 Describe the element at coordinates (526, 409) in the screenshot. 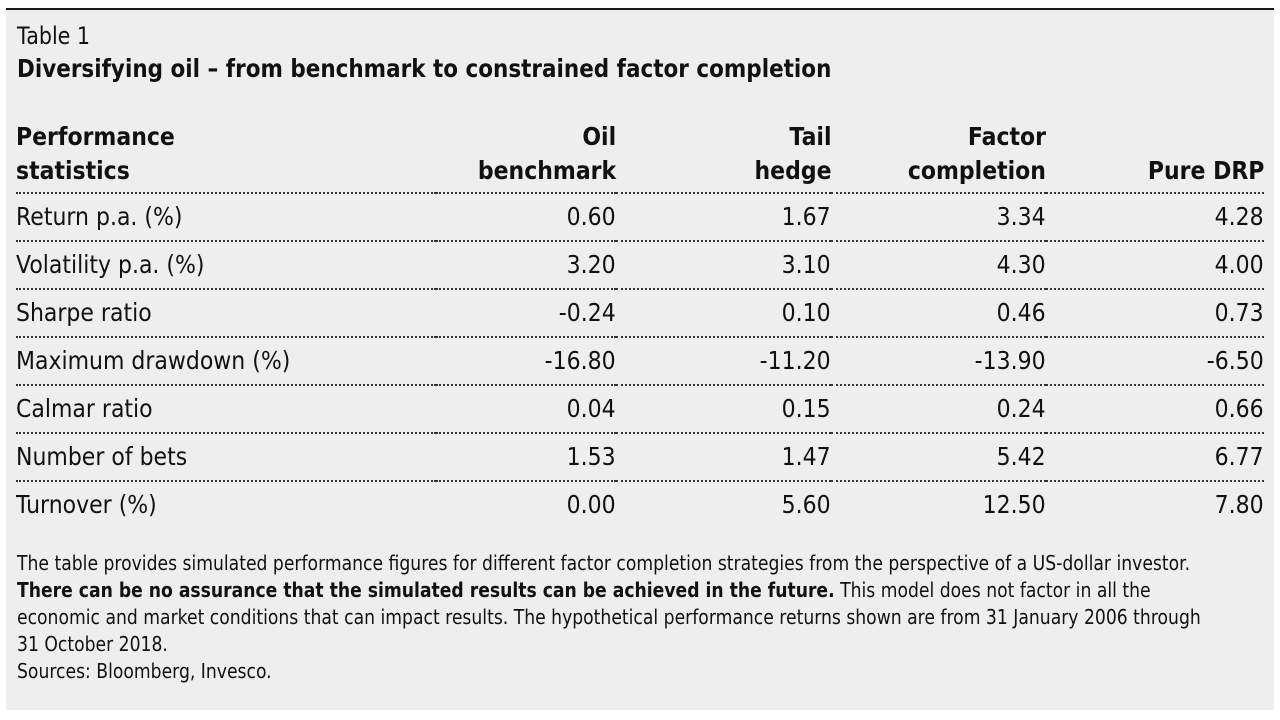

I see `cell-value: 0.04` at that location.